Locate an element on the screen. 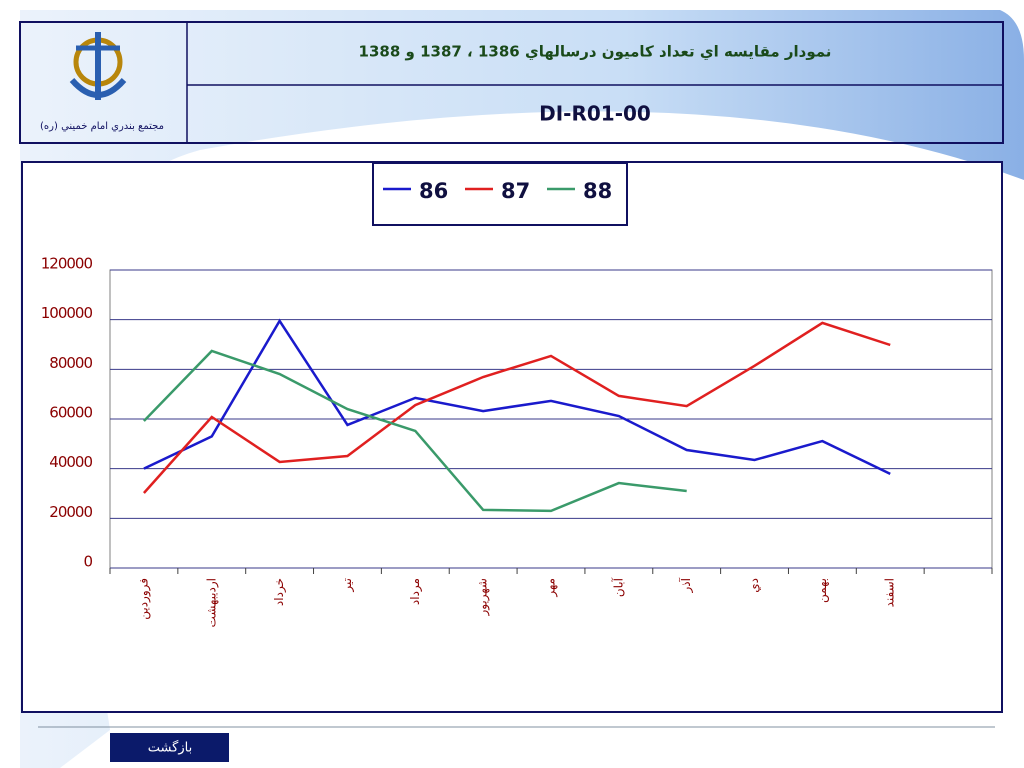 This screenshot has height=768, width=1024. x-tick-label: شهريور is located at coordinates (483, 597).